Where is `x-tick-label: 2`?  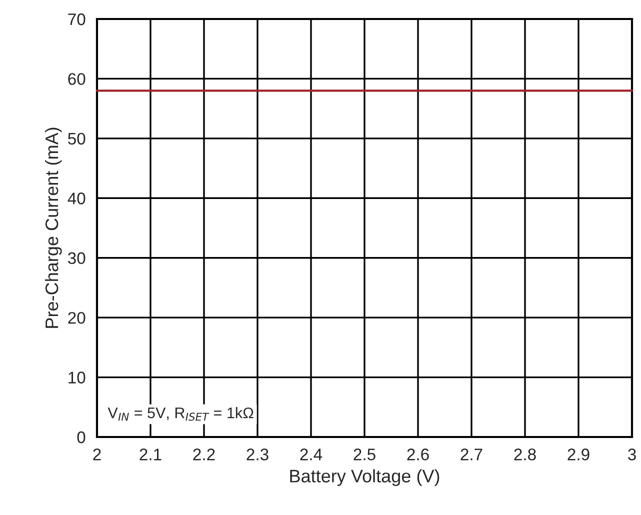
x-tick-label: 2 is located at coordinates (97, 454).